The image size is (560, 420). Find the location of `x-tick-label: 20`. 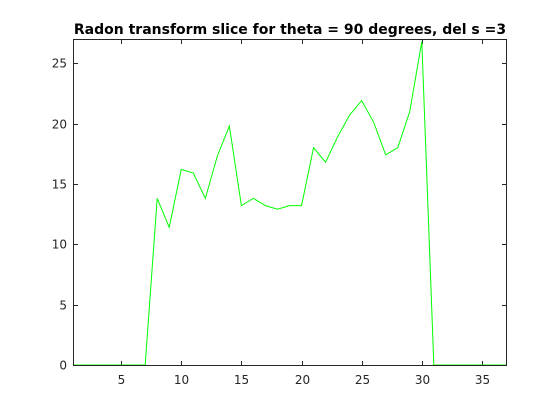

x-tick-label: 20 is located at coordinates (302, 380).